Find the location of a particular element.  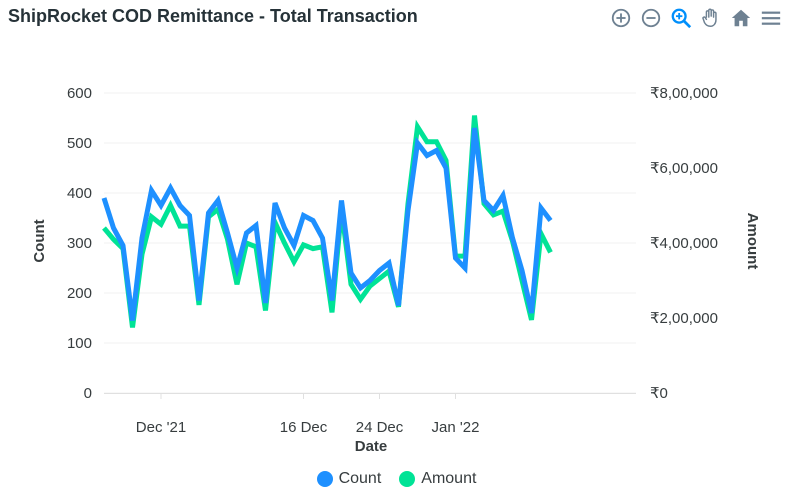

y-tick-label-left: 400 is located at coordinates (79, 193).